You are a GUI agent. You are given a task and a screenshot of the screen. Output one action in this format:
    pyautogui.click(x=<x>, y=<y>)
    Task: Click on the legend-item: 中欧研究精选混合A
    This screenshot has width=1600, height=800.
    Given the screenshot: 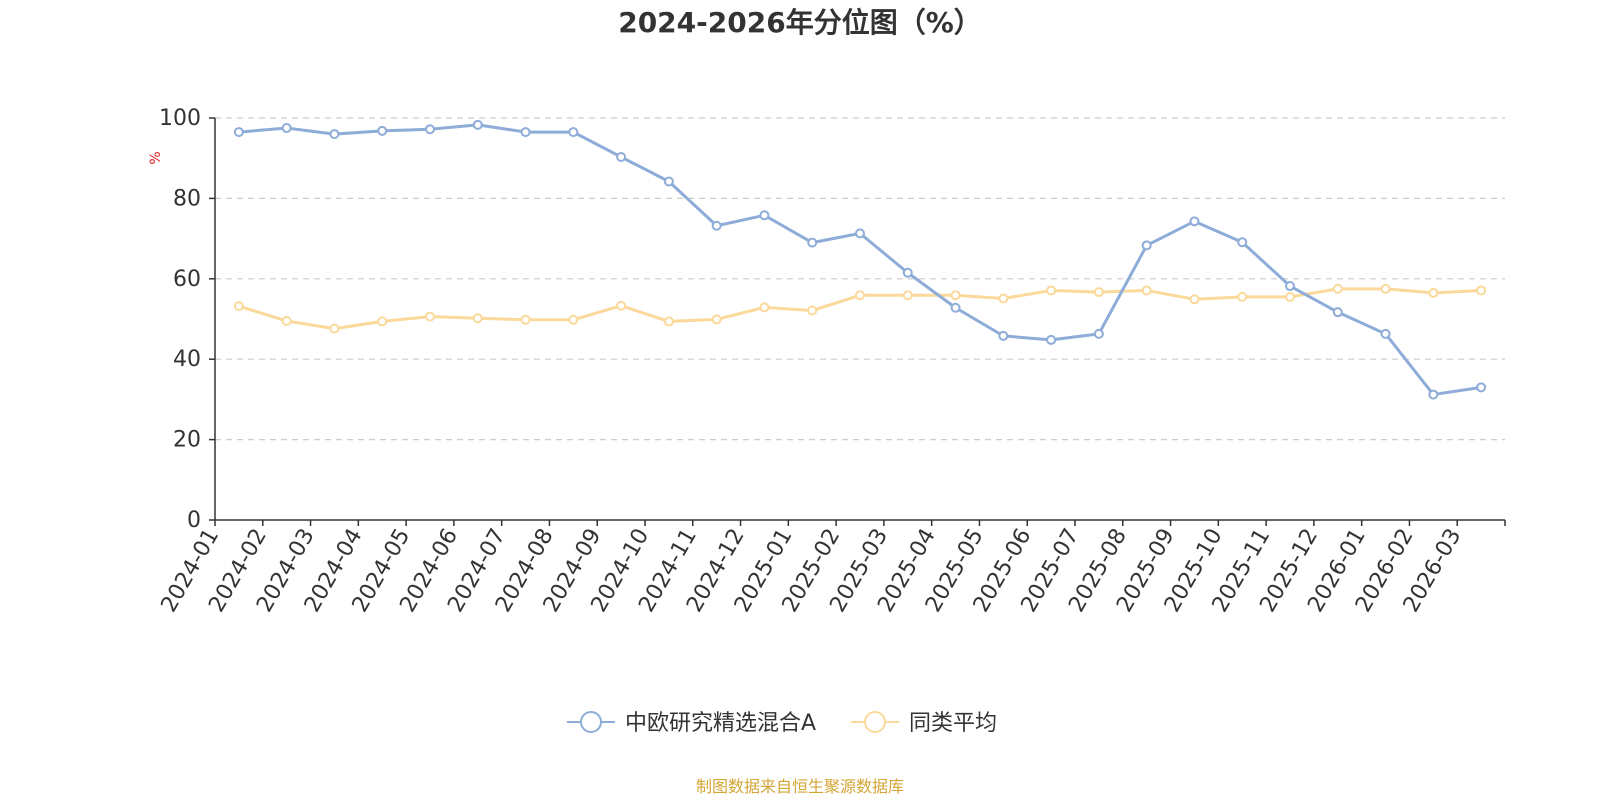 What is the action you would take?
    pyautogui.click(x=691, y=723)
    